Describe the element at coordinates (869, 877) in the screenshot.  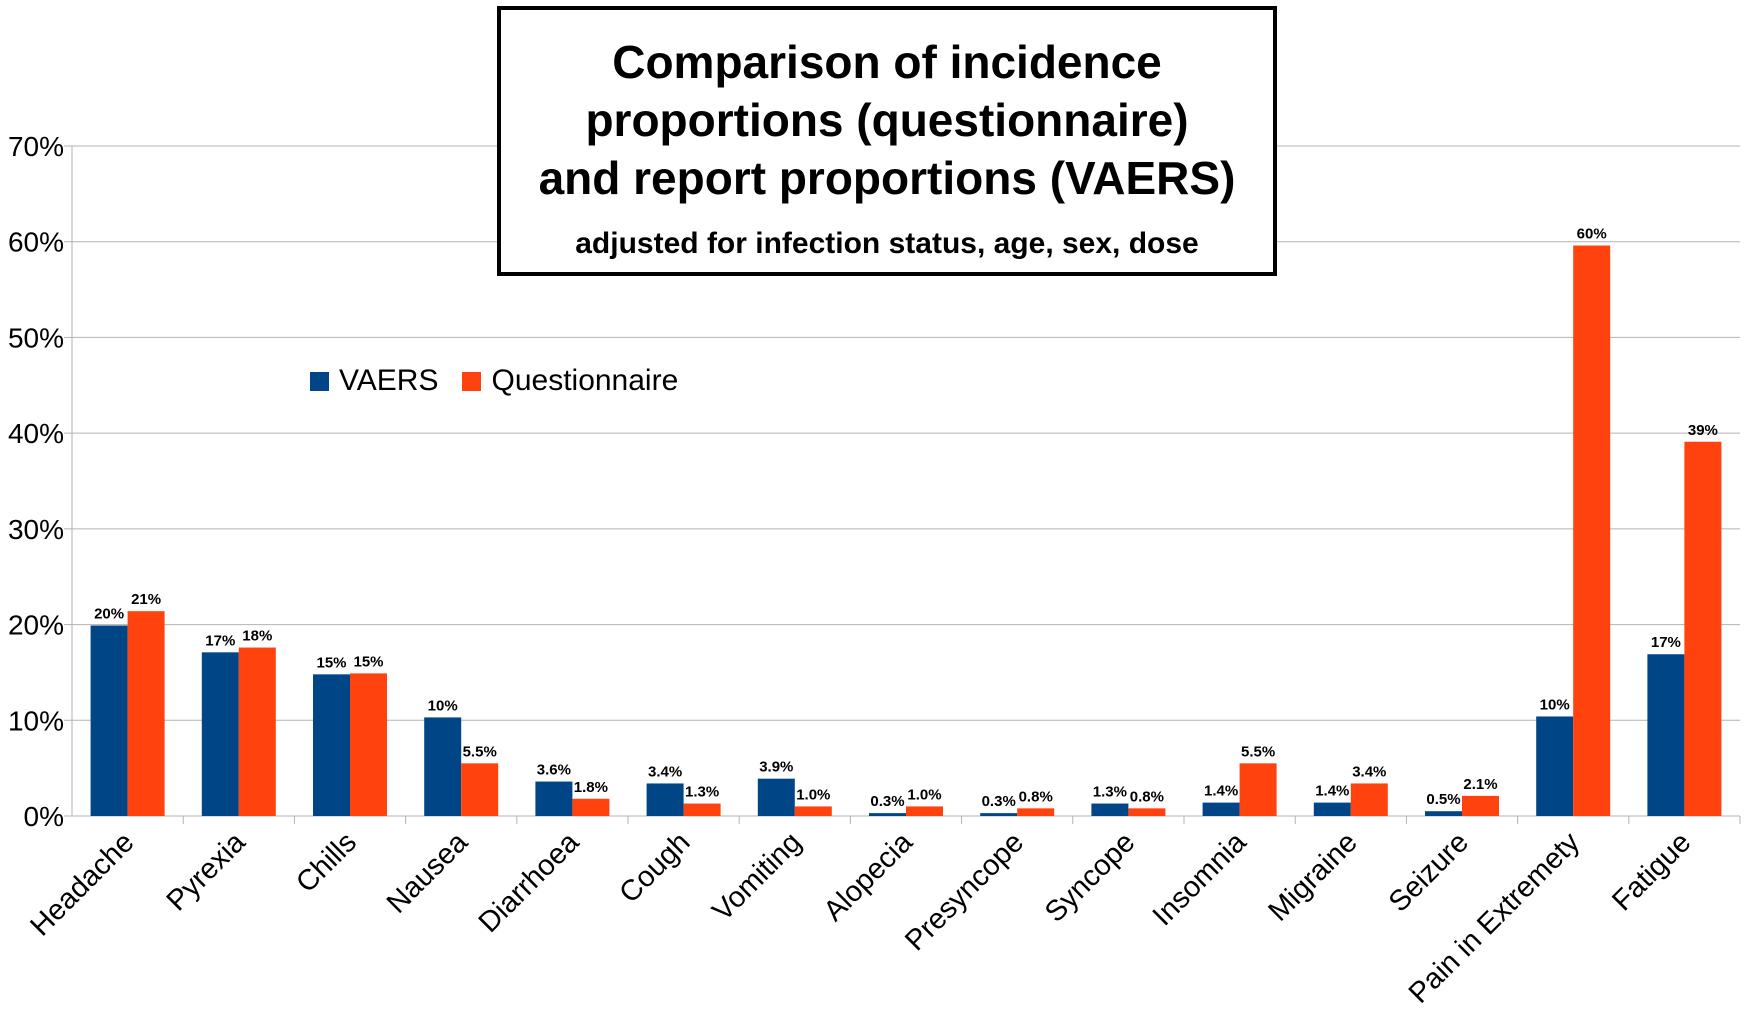
I see `x-tick-label: Alopecia` at that location.